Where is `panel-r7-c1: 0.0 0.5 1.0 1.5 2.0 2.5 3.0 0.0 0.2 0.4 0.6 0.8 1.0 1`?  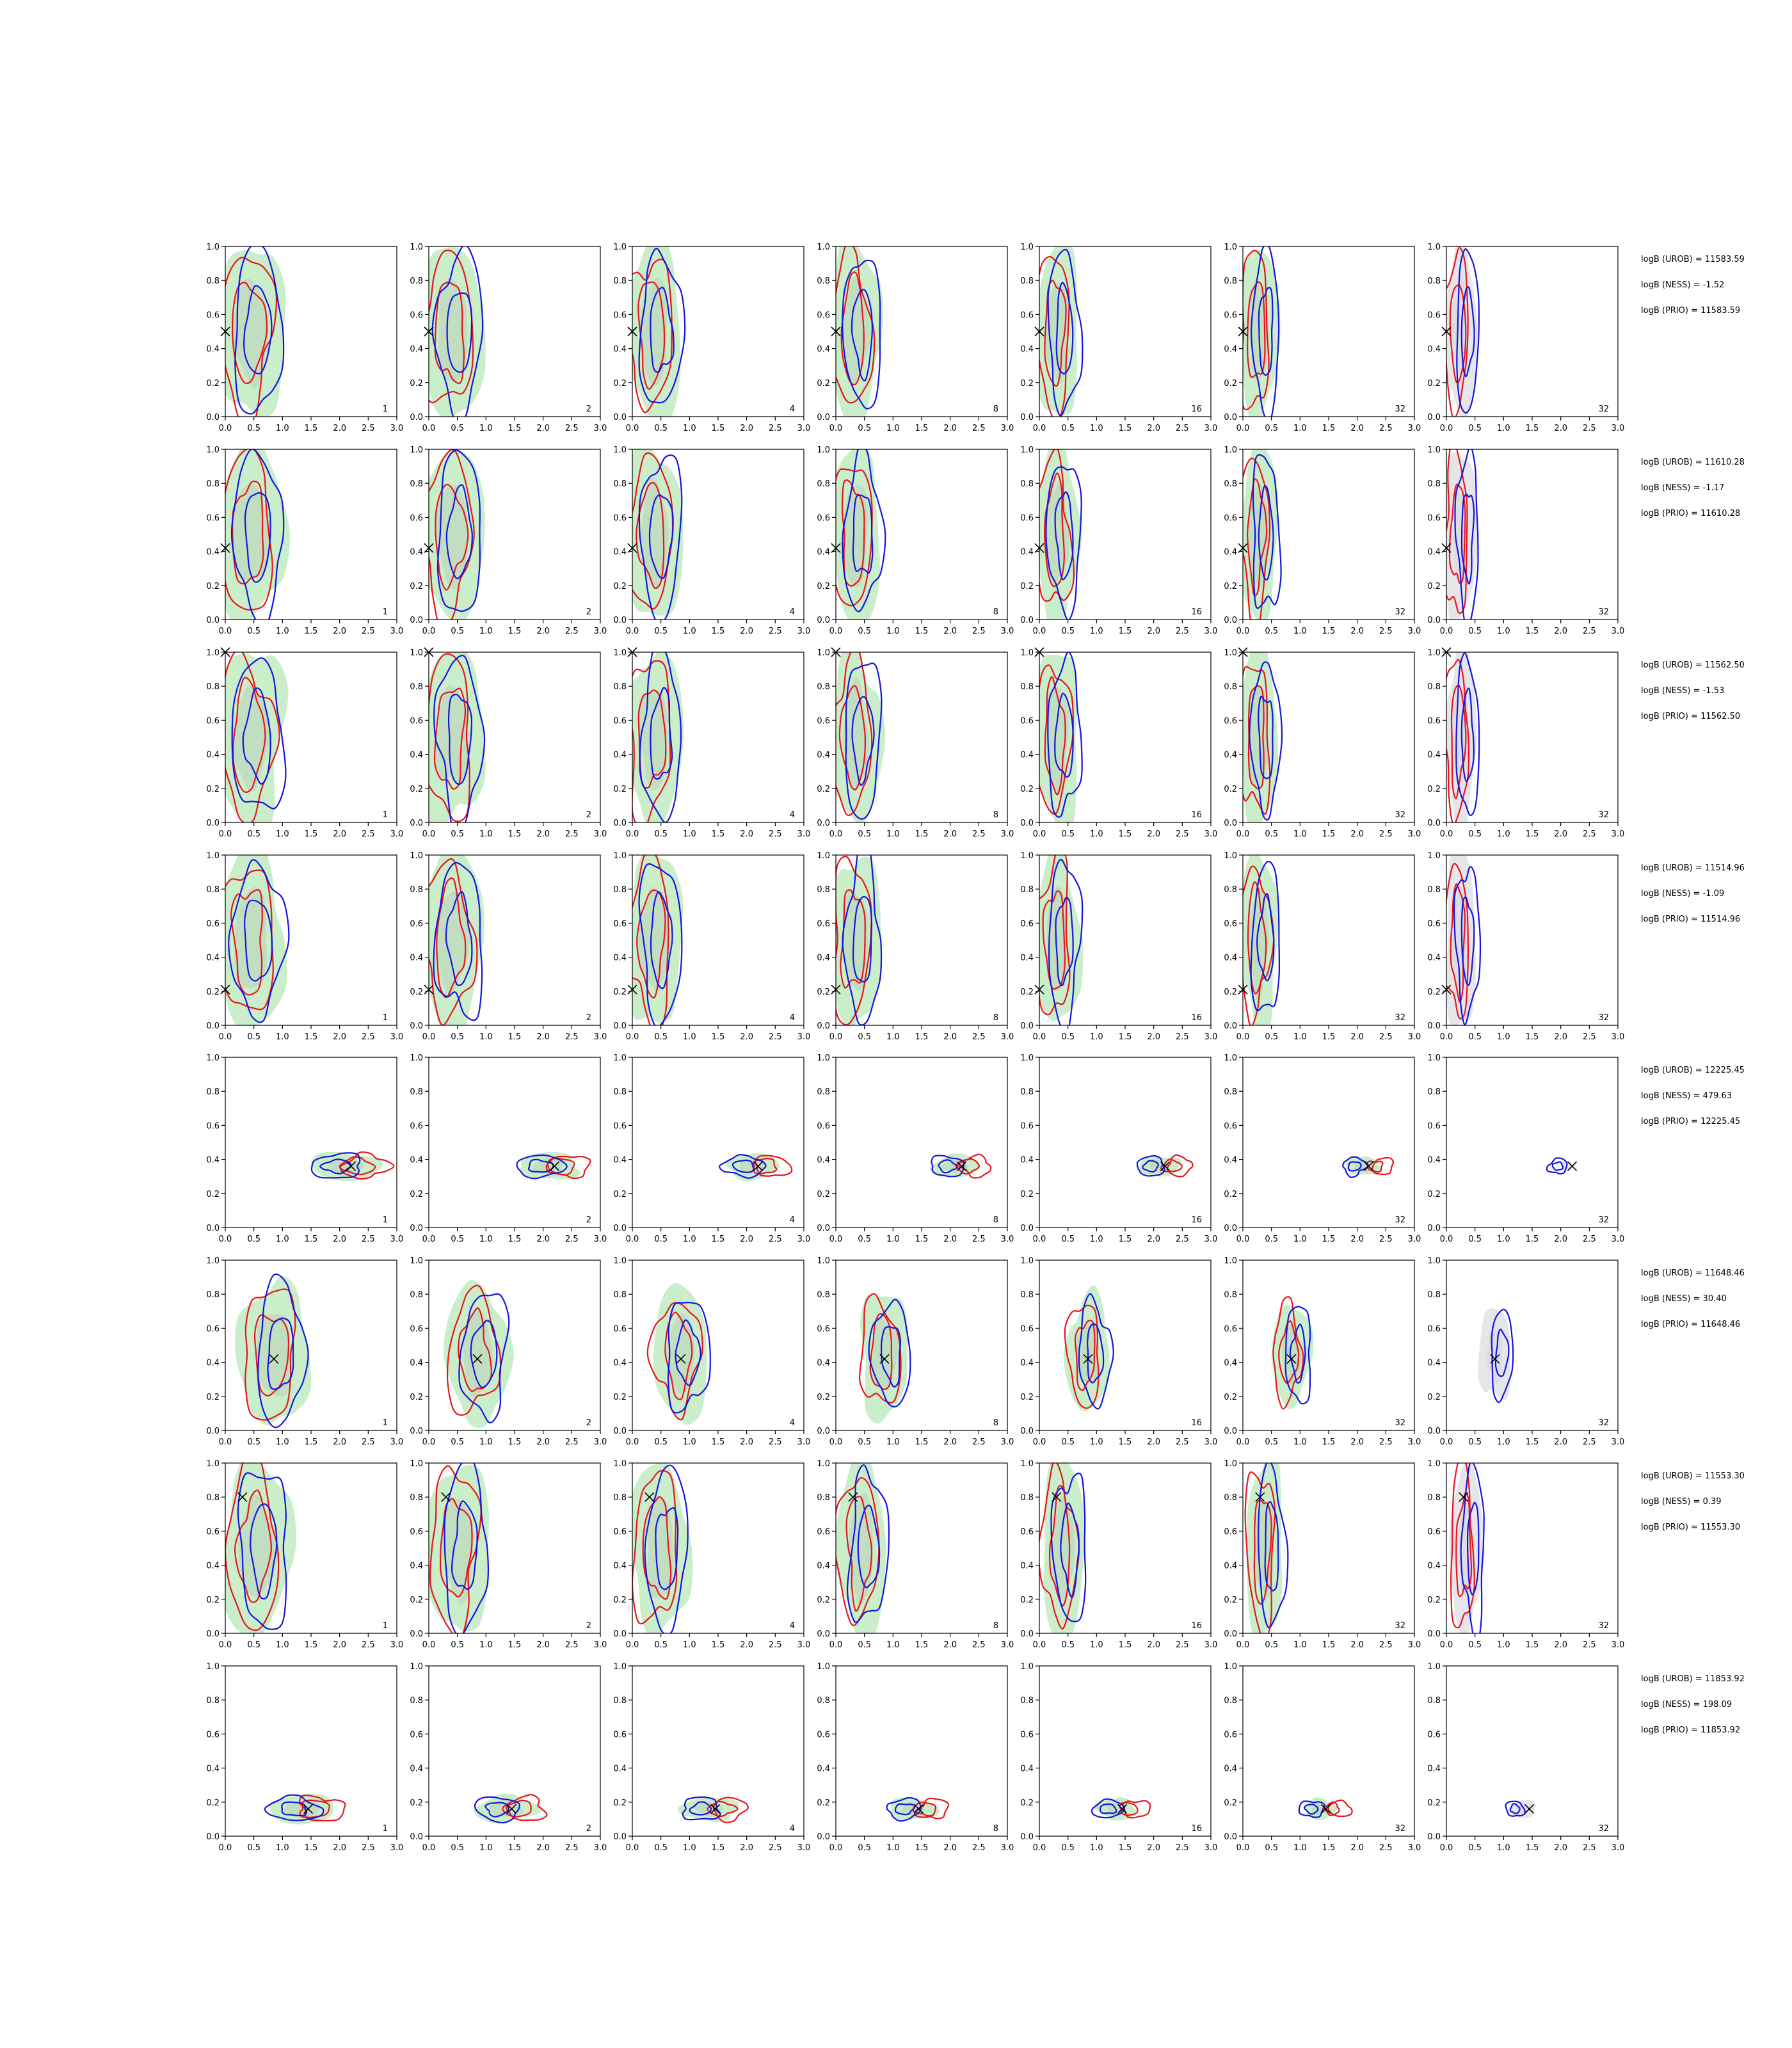 panel-r7-c1: 0.0 0.5 1.0 1.5 2.0 2.5 3.0 0.0 0.2 0.4 0.6 0.8 1.0 1 is located at coordinates (304, 1554).